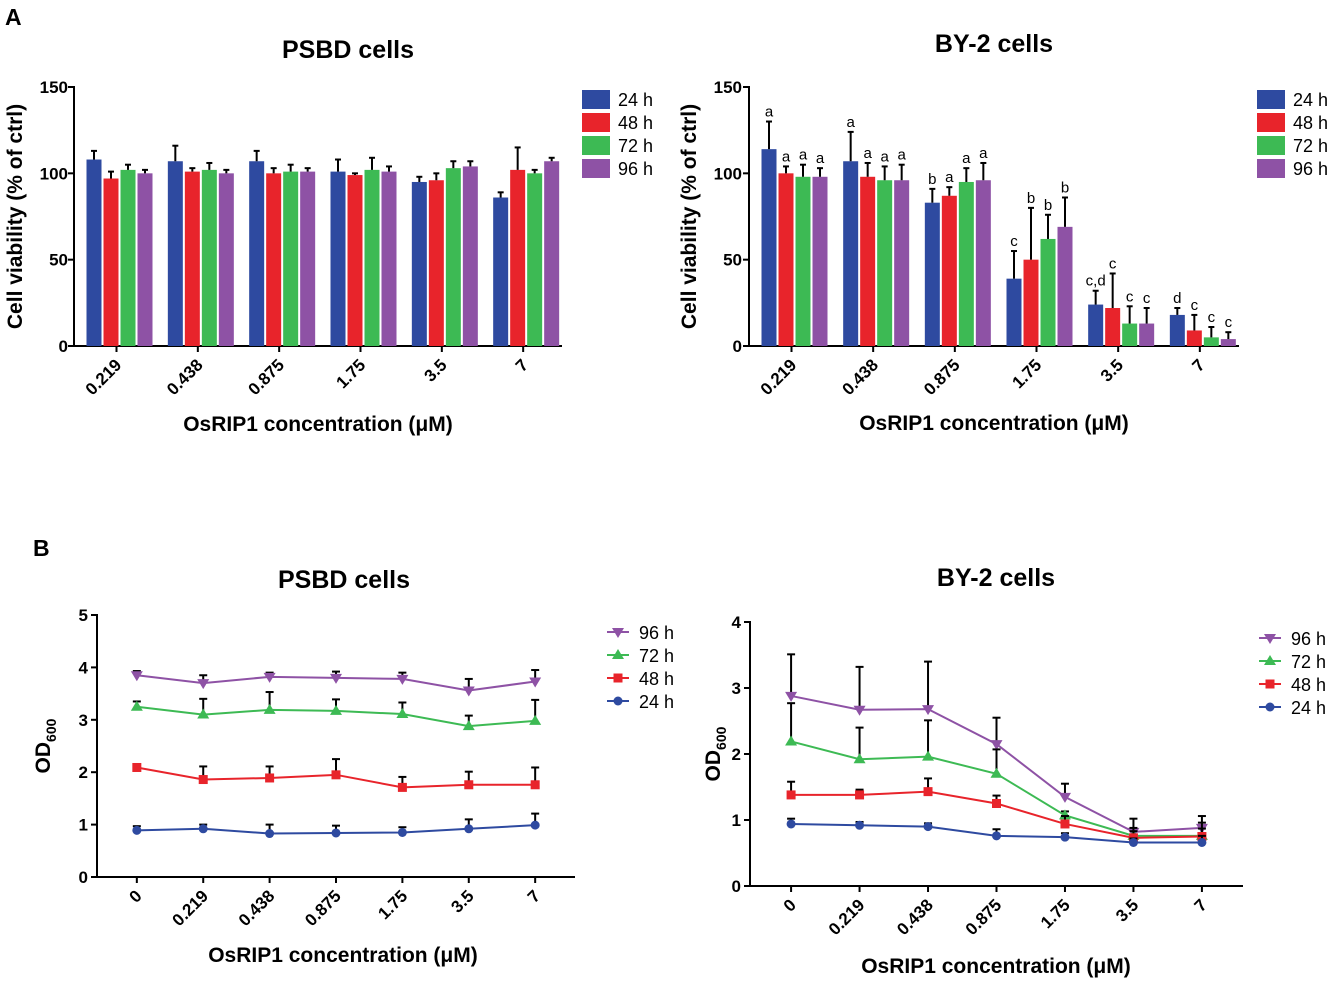 This screenshot has width=1338, height=982. What do you see at coordinates (392, 904) in the screenshot?
I see `b1-xtick-label-1-75: 1.75` at bounding box center [392, 904].